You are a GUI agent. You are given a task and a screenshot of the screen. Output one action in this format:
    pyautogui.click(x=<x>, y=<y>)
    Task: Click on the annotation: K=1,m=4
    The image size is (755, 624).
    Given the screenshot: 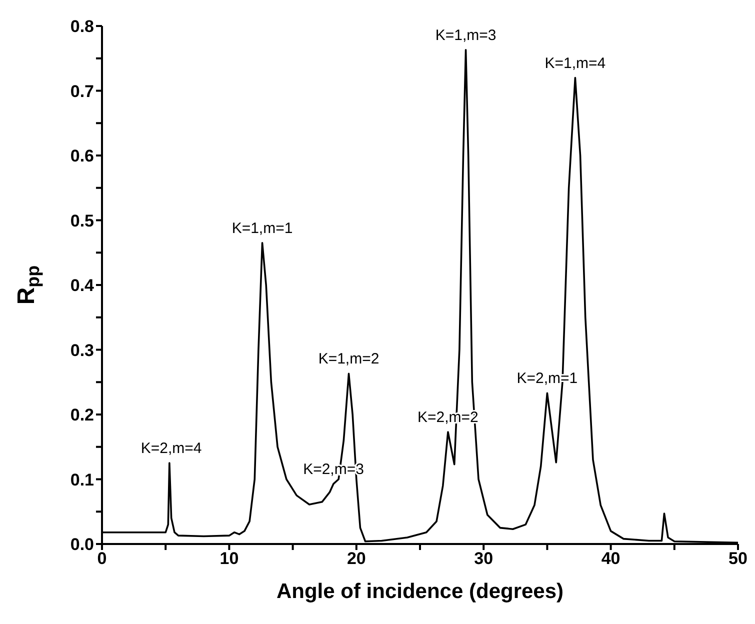 What is the action you would take?
    pyautogui.click(x=575, y=63)
    